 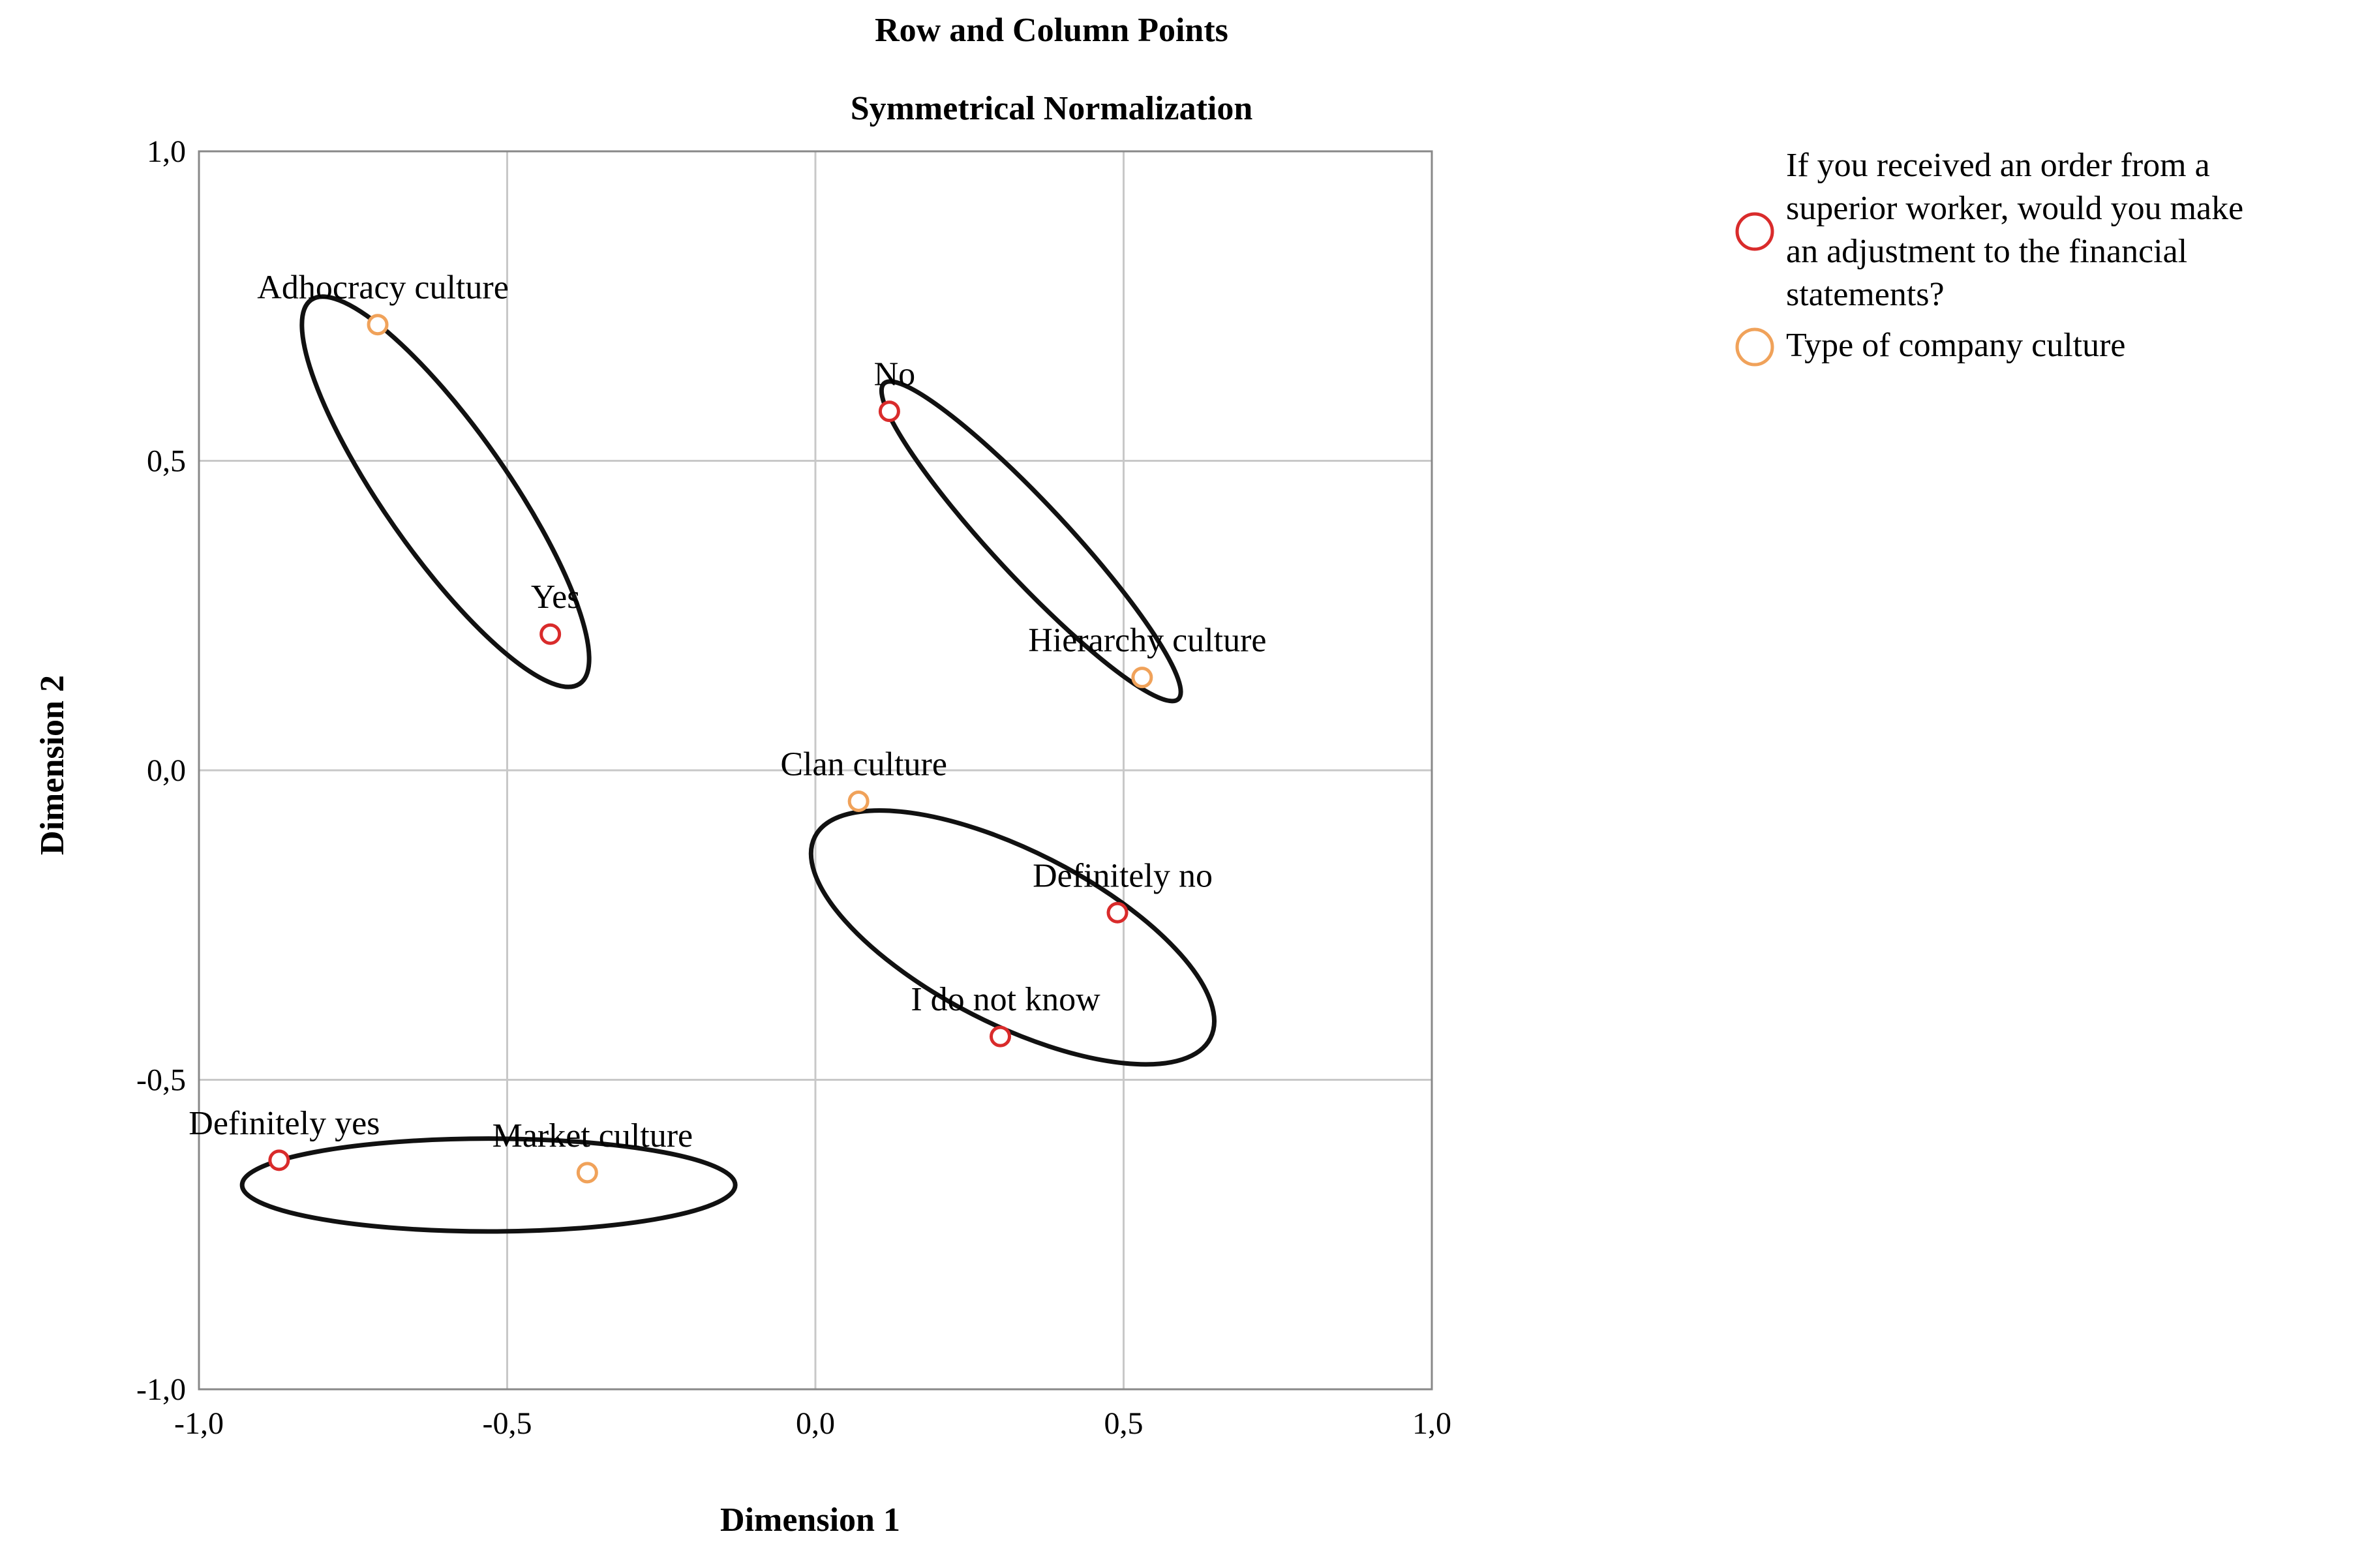 I want to click on y-tick-label: 1,0, so click(x=166, y=151).